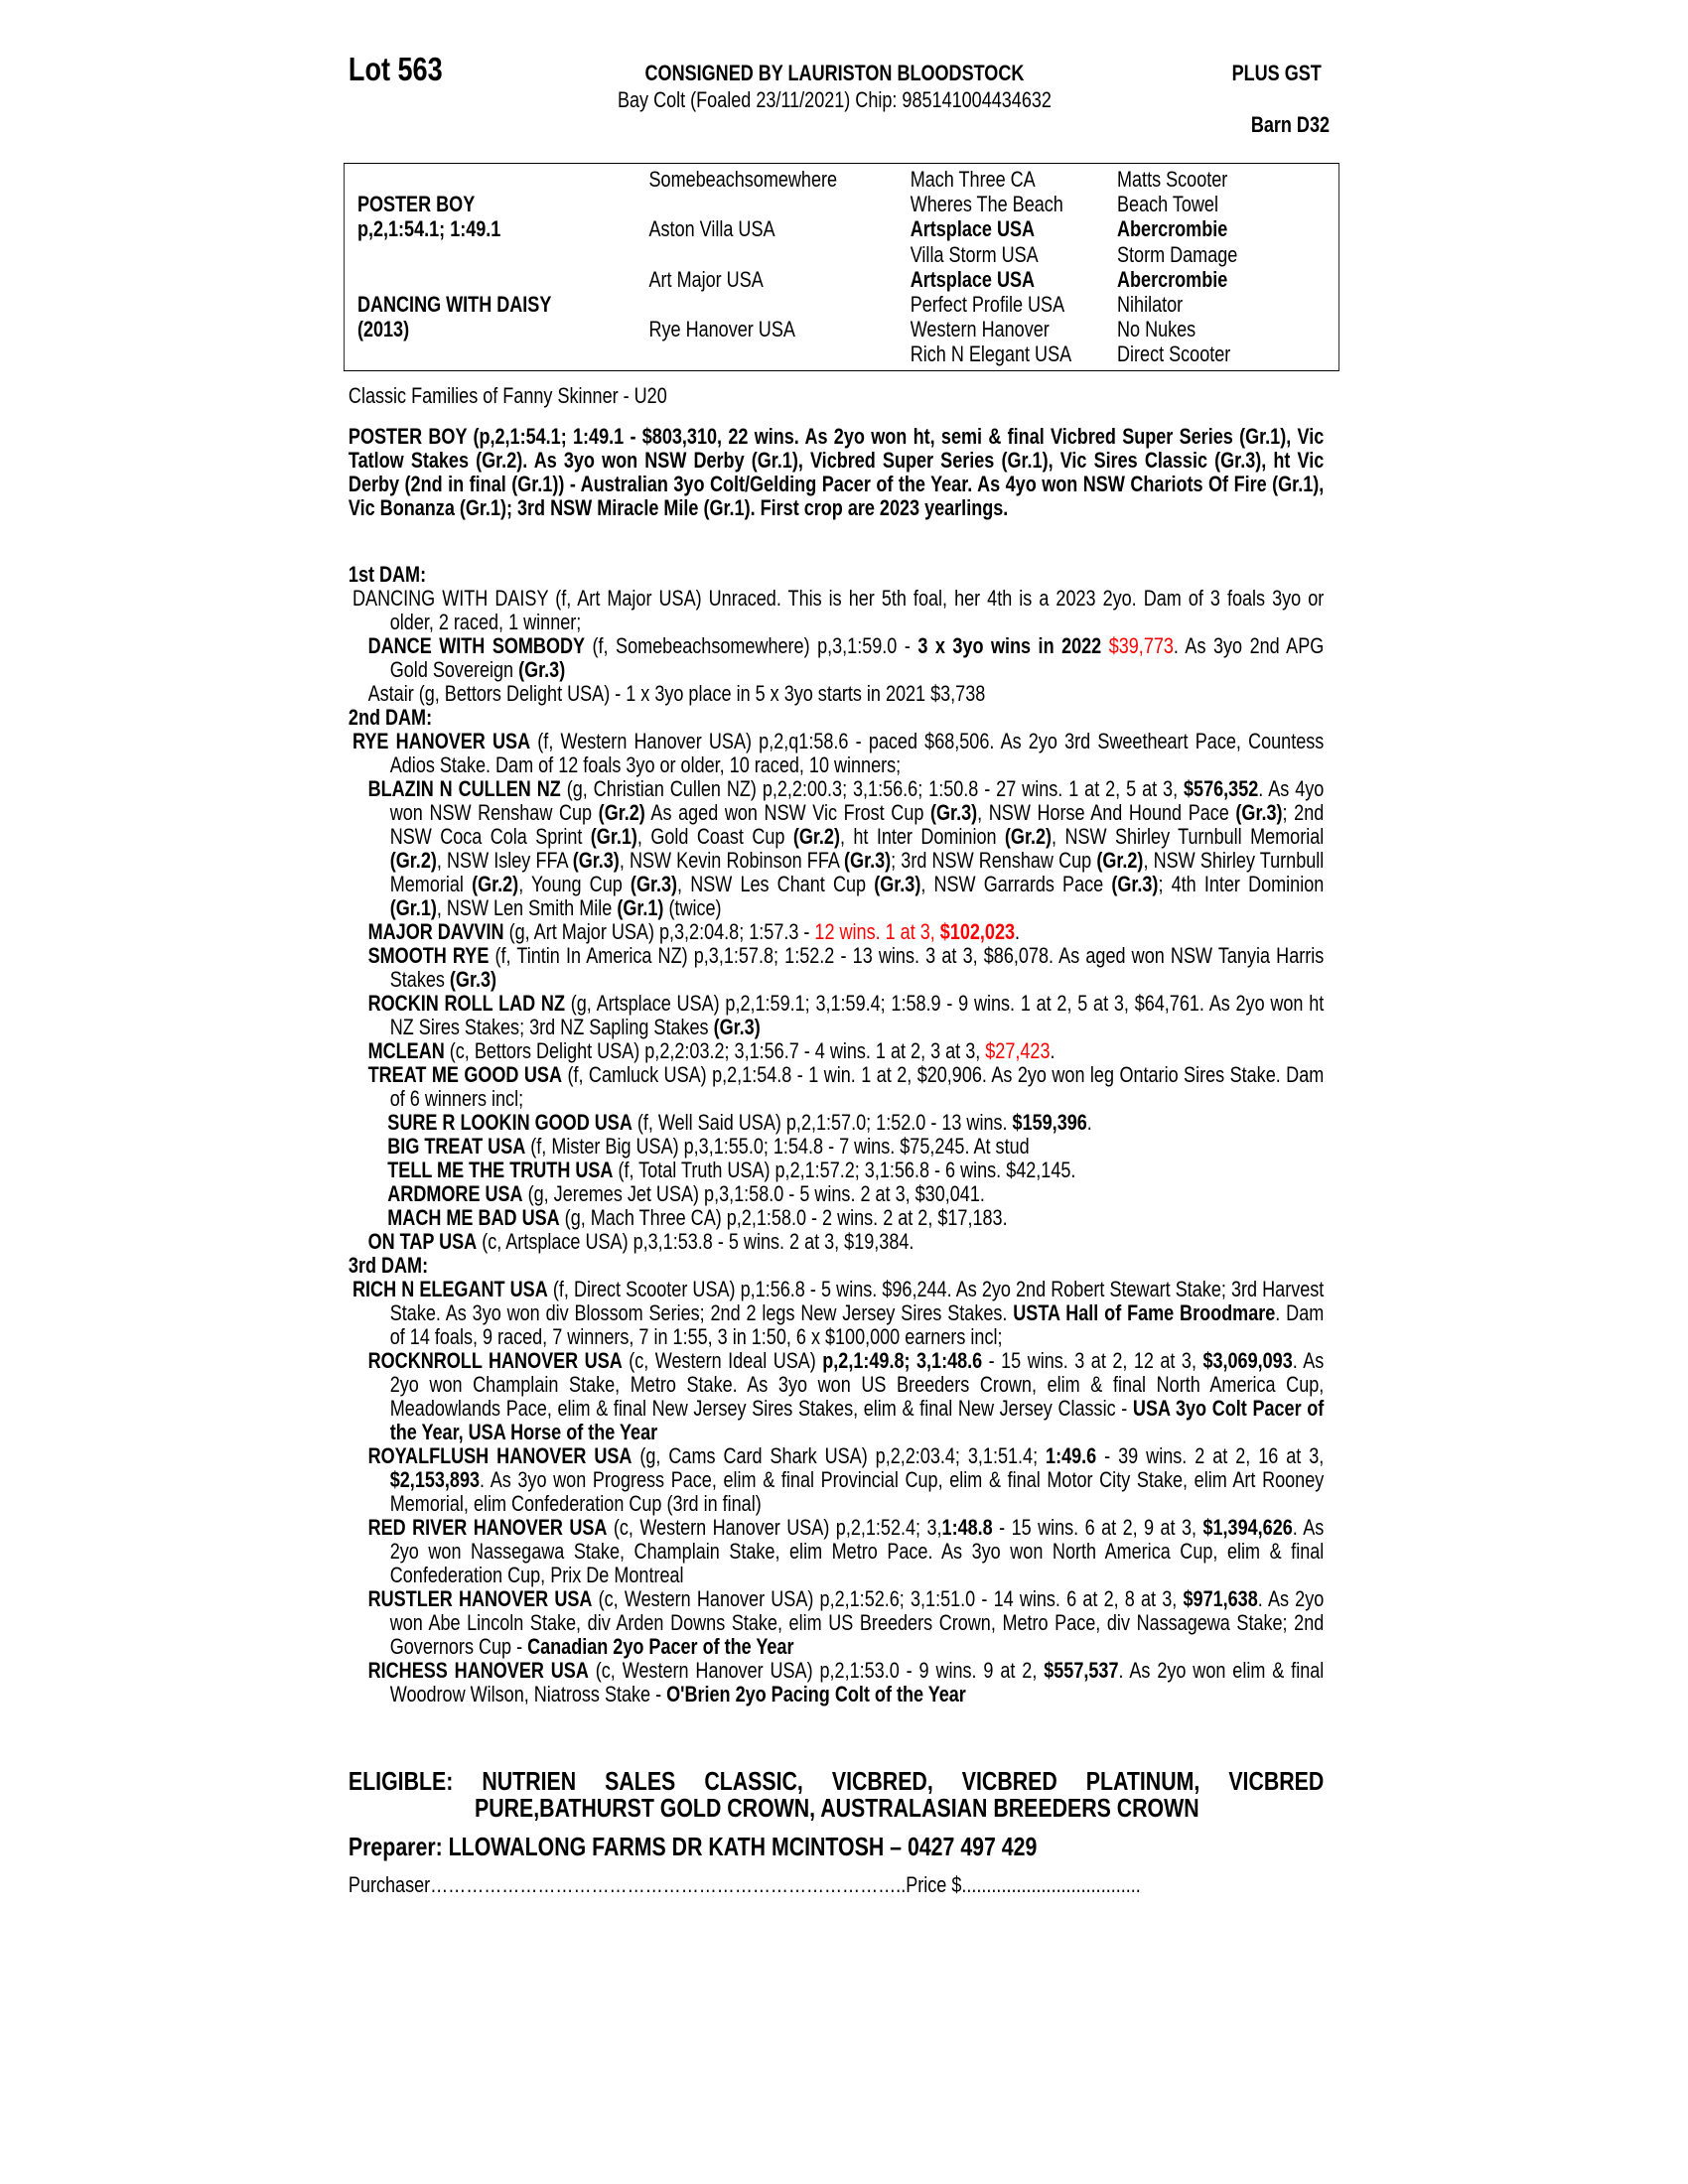  I want to click on consignor: CONSIGNED BY LAURISTON BLOODSTOCK, so click(834, 73).